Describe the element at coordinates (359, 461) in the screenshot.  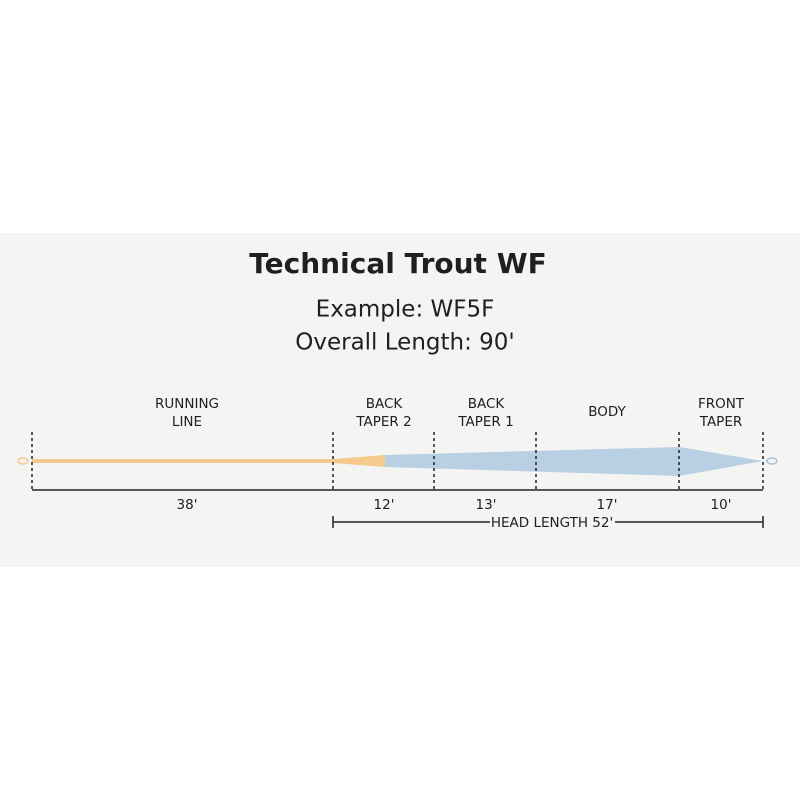
I see `back-taper-orange` at that location.